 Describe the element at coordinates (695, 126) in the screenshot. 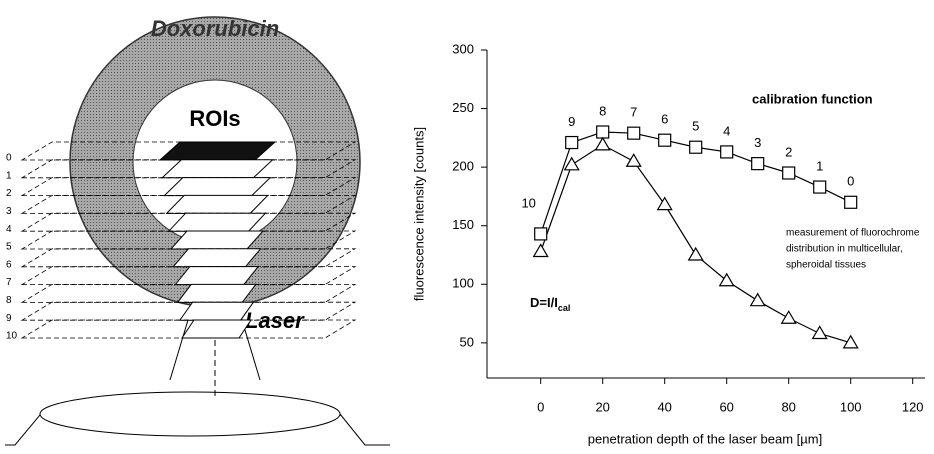

I see `point-label: 5` at that location.